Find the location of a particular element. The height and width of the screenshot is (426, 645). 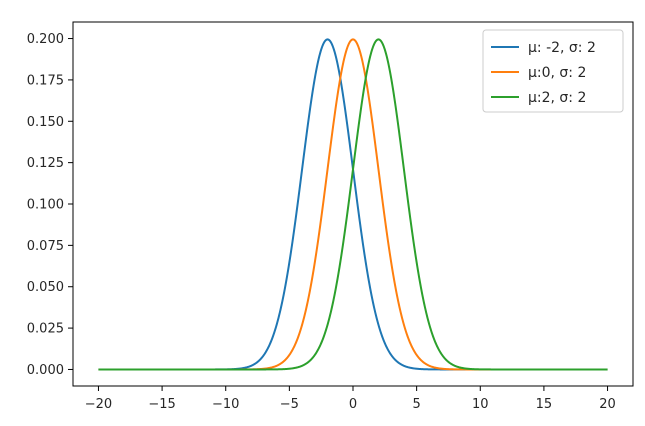

x-tick-label: −20 is located at coordinates (98, 404).